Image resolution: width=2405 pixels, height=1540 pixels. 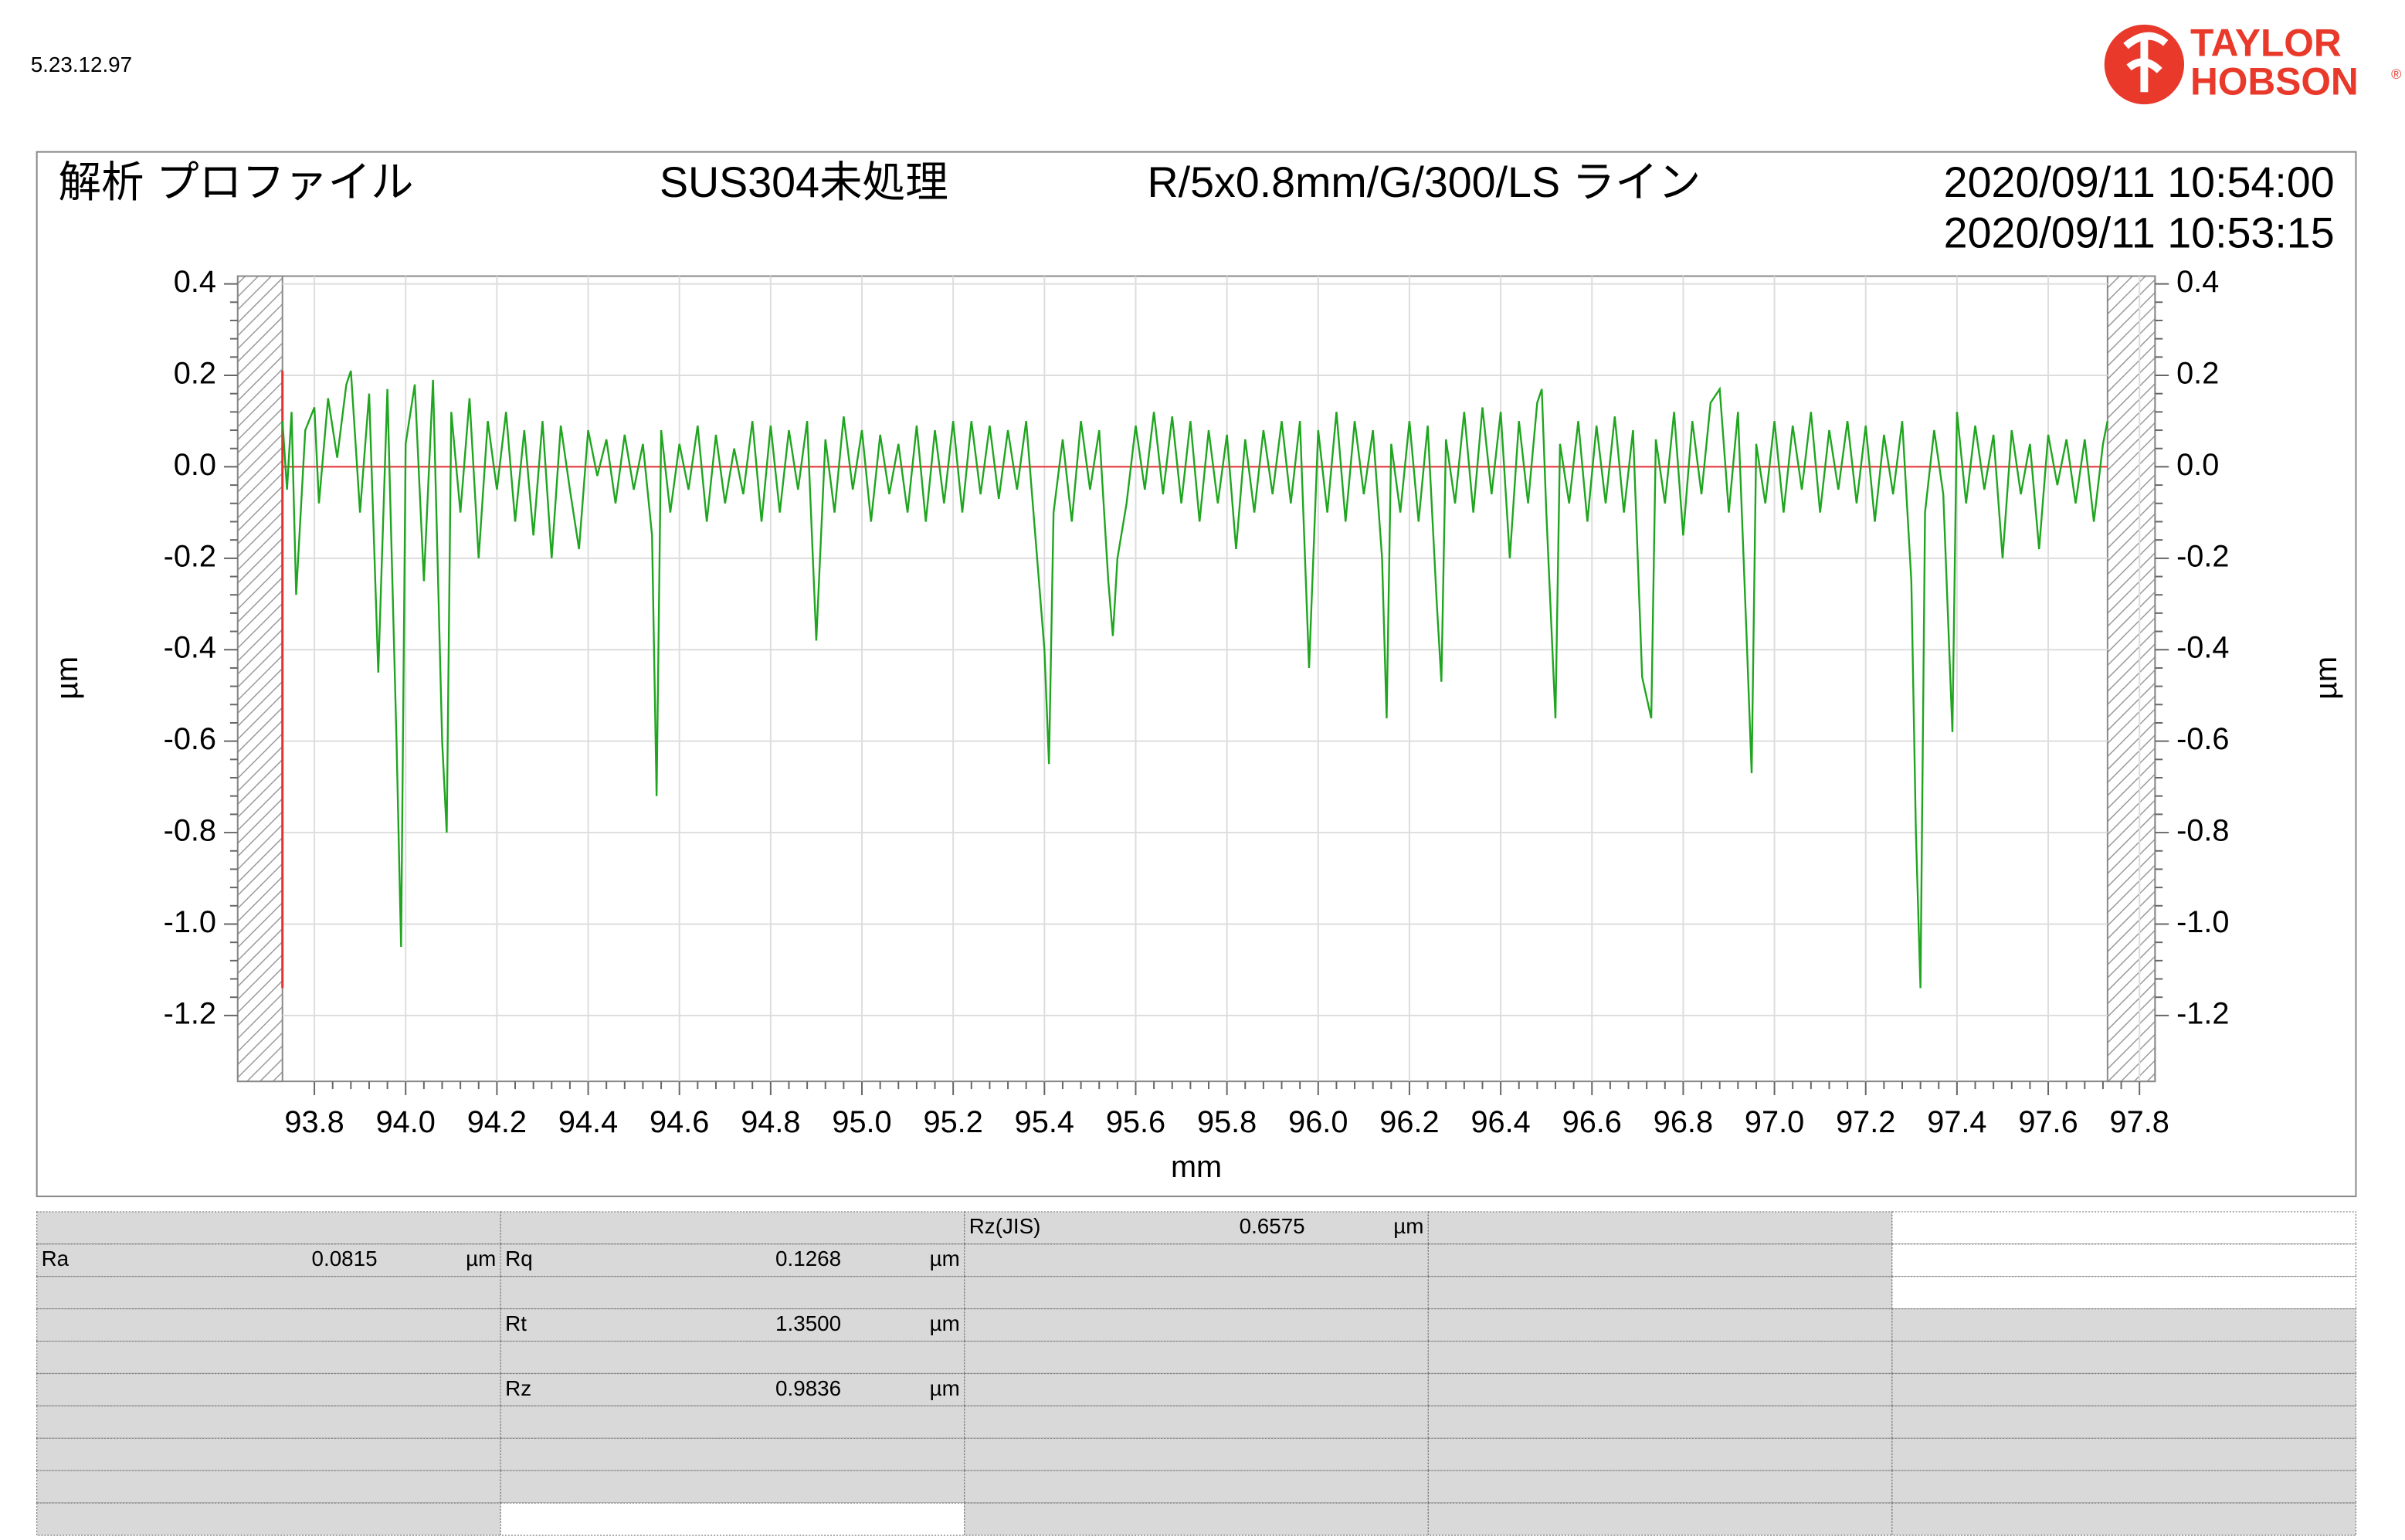 What do you see at coordinates (519, 1259) in the screenshot?
I see `cell-label: Rq` at bounding box center [519, 1259].